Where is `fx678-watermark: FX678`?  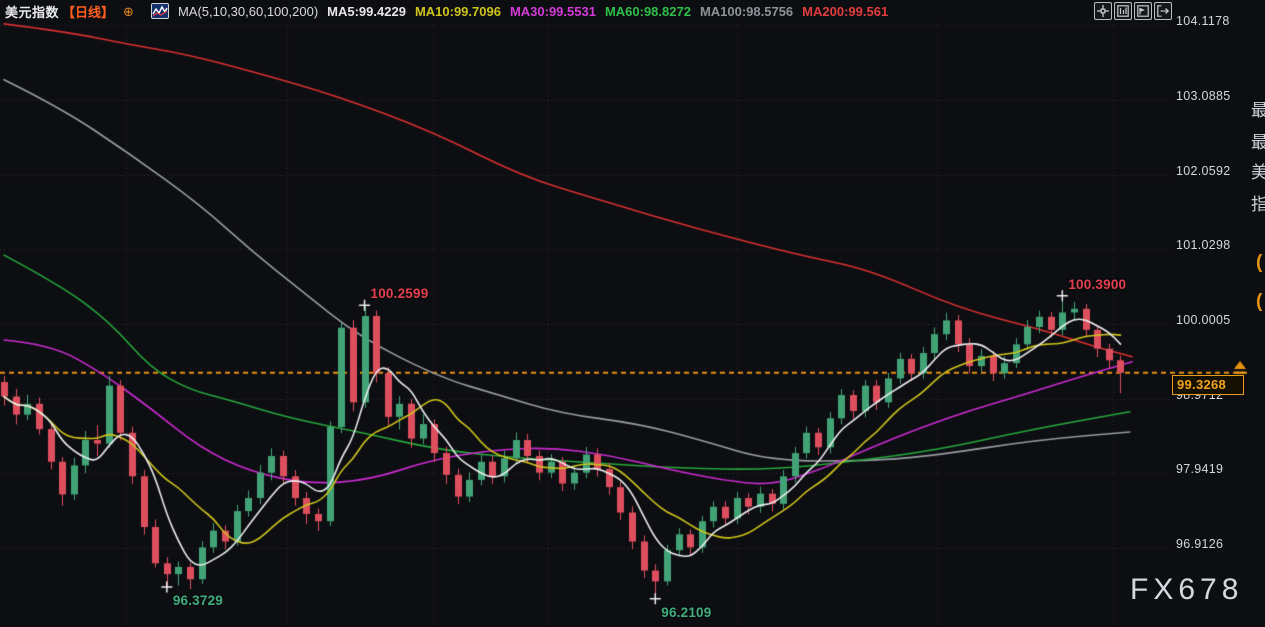
fx678-watermark: FX678 is located at coordinates (1187, 589).